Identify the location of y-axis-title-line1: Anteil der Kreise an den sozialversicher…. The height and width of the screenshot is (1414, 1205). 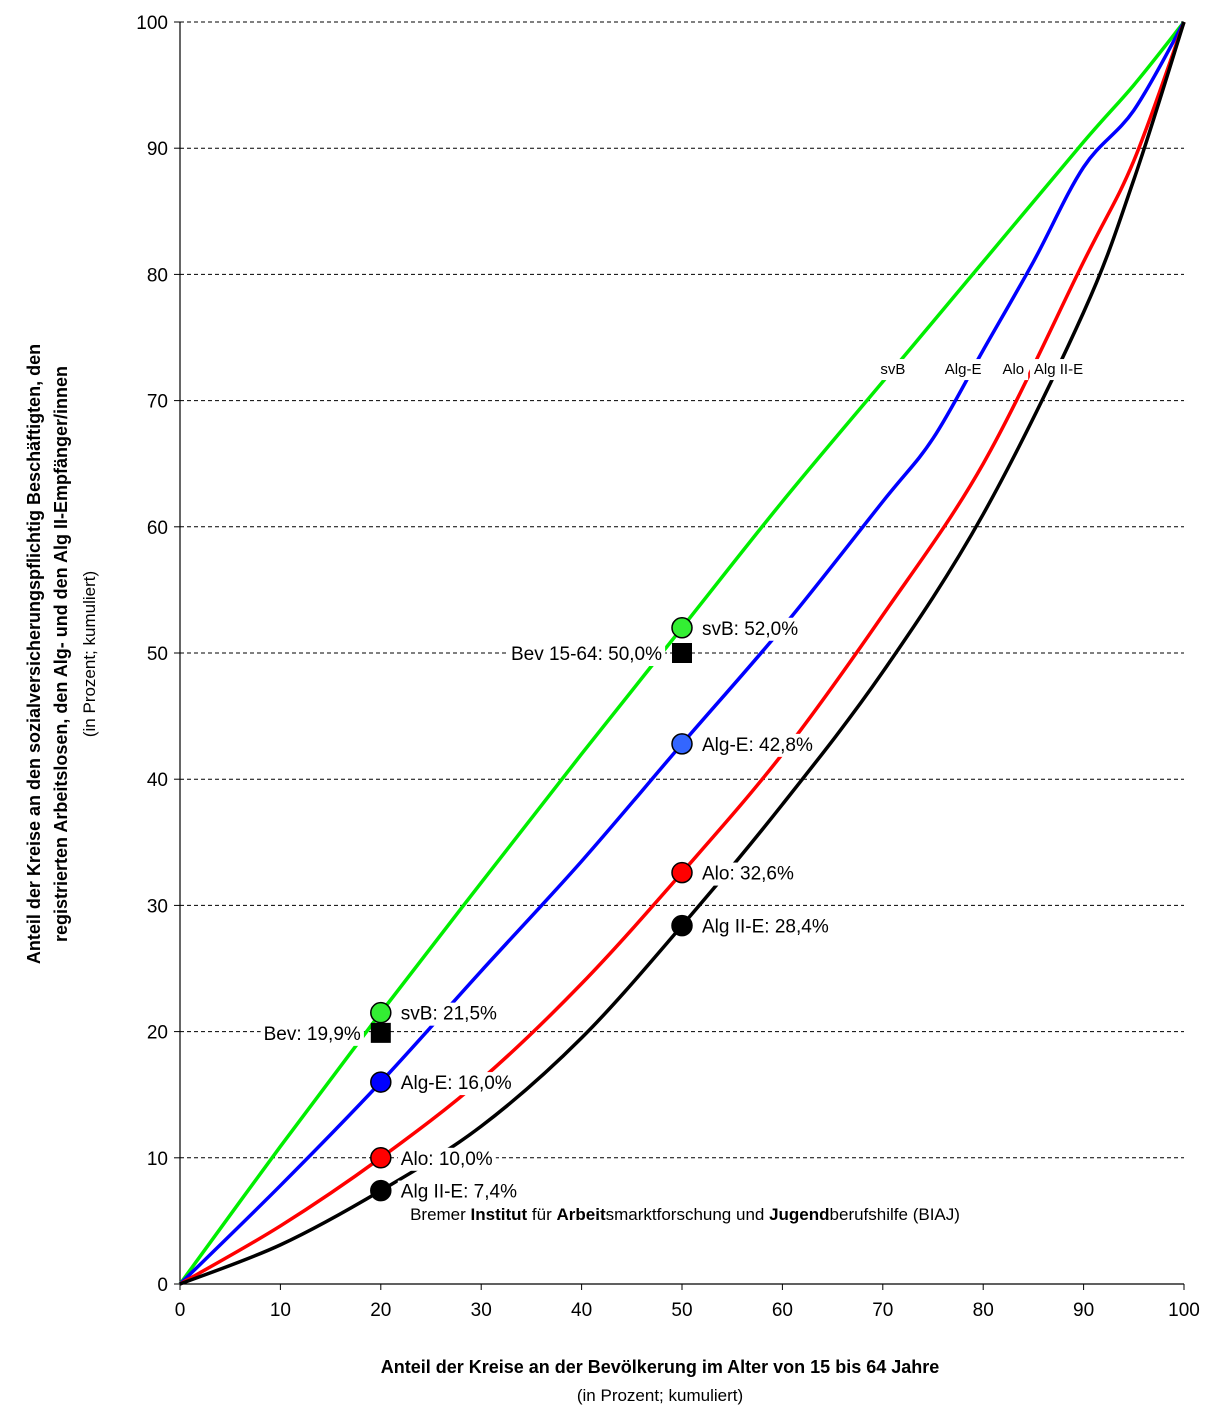
(34, 654).